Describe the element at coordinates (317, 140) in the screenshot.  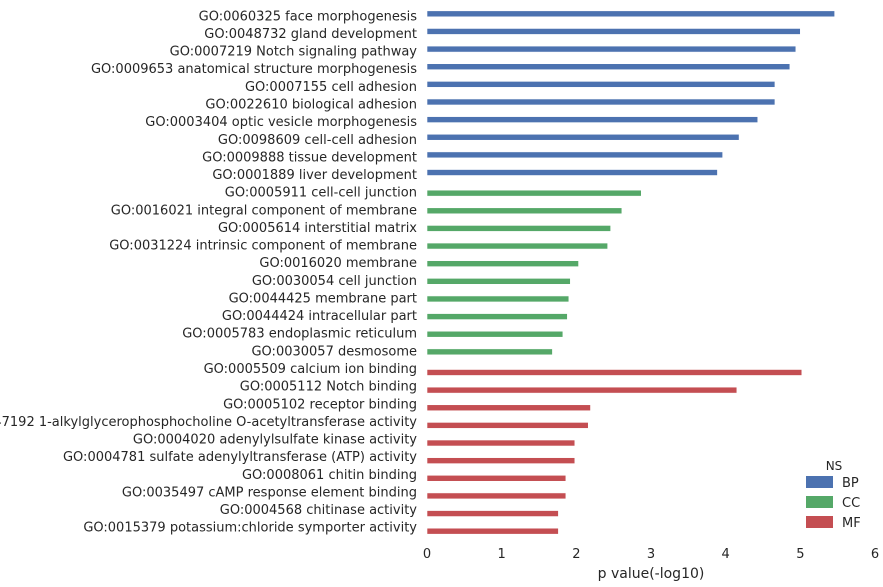
I see `category-label: GO:0098609 cell-cell adhesion` at that location.